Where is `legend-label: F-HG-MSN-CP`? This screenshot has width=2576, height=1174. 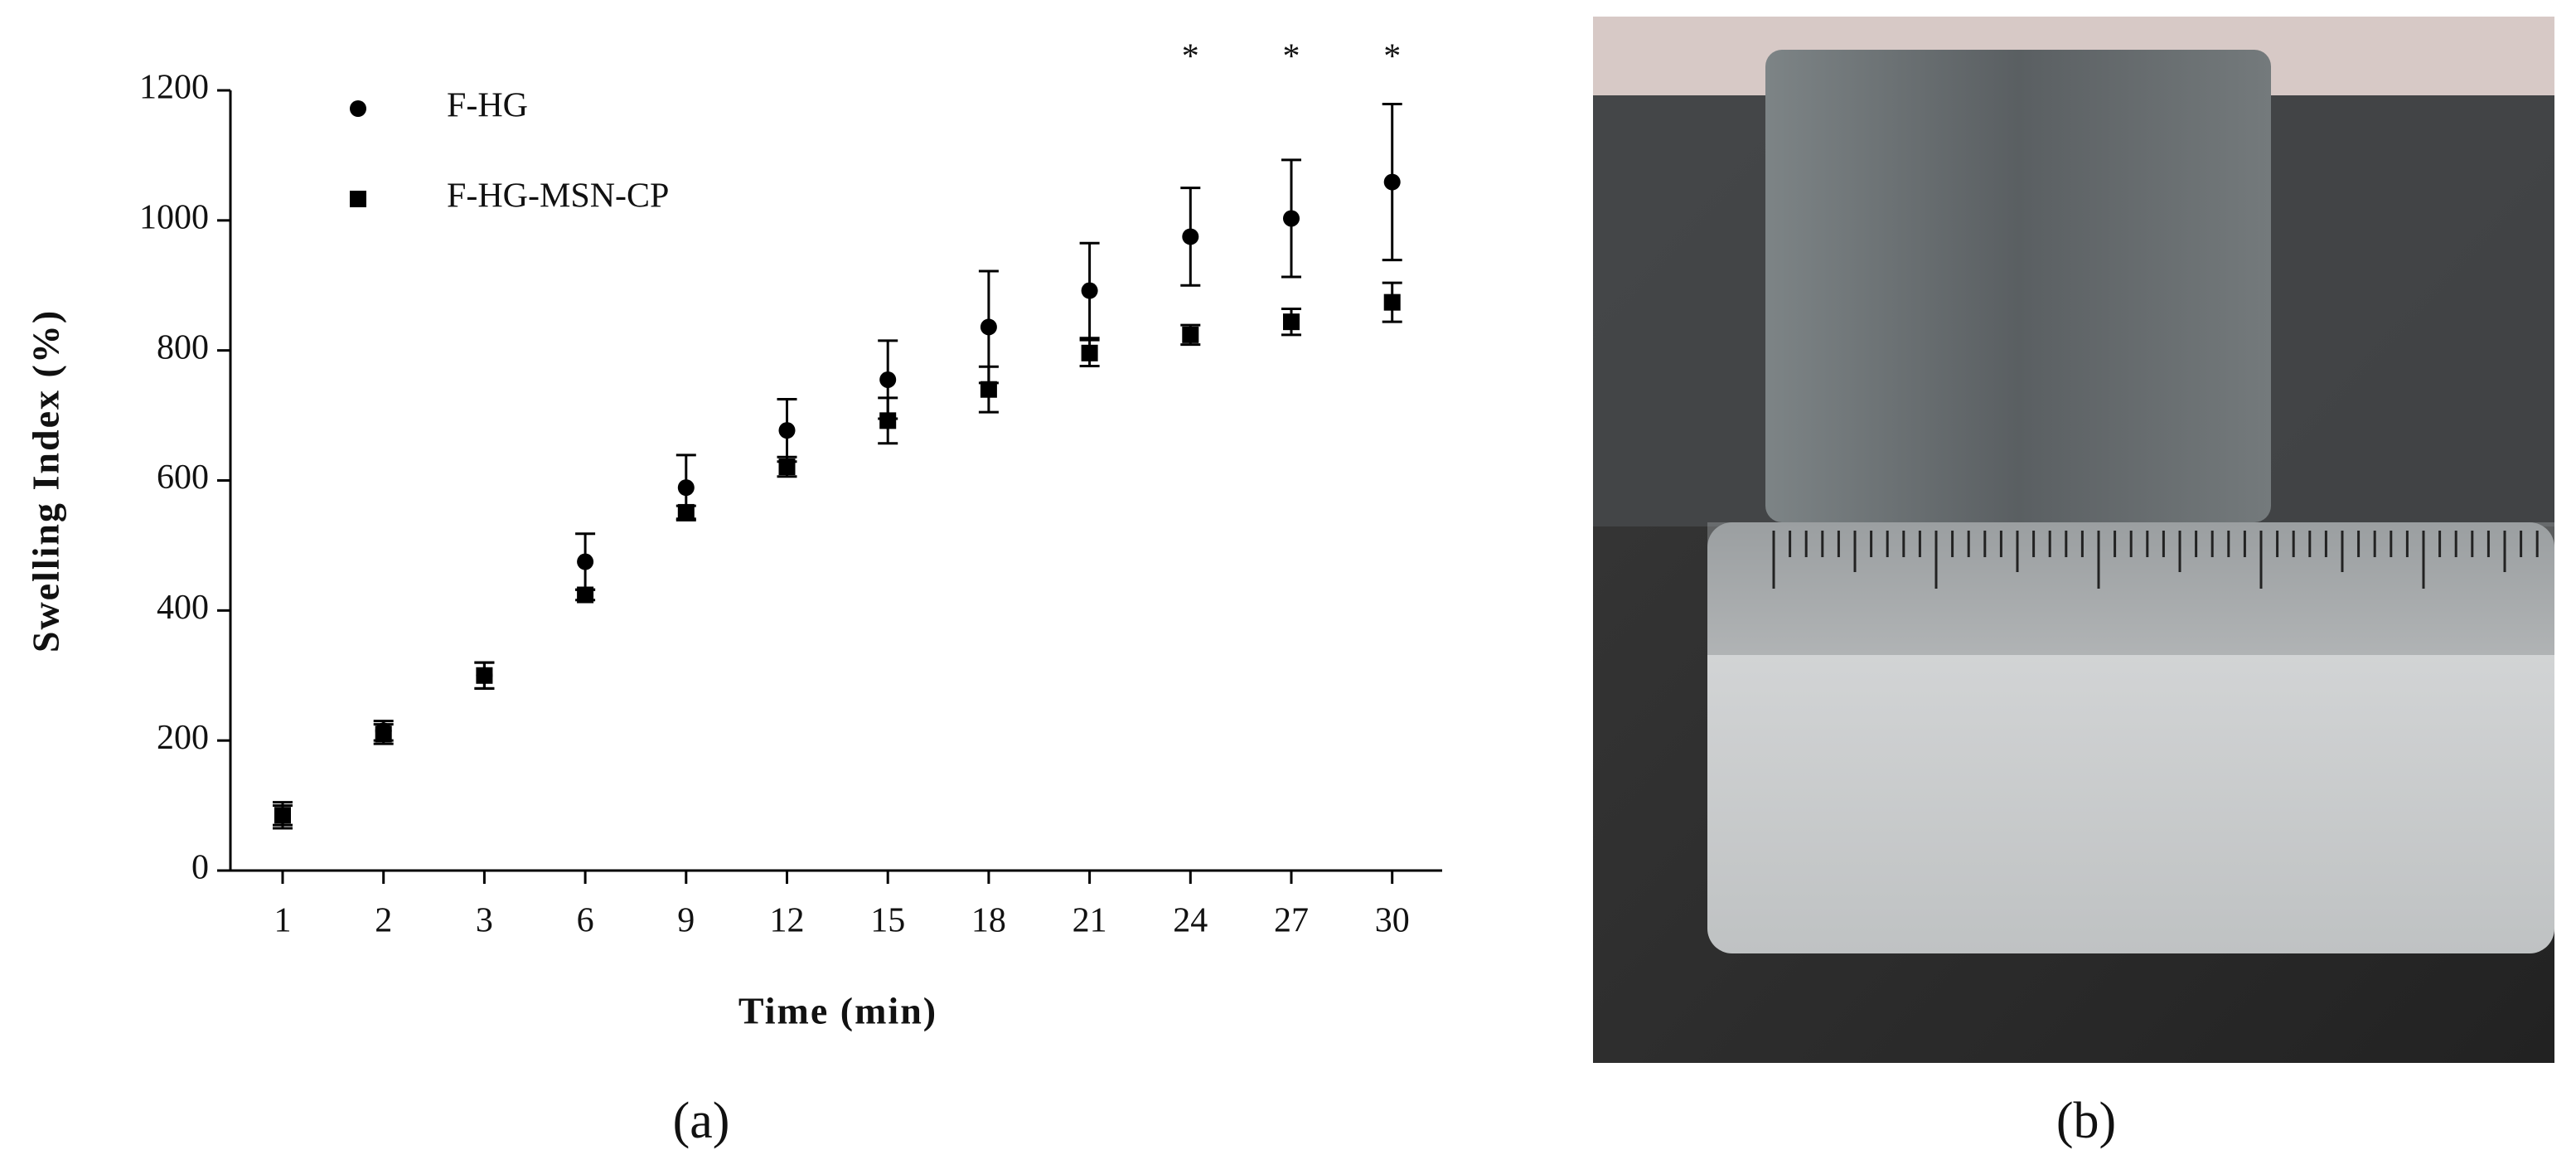 legend-label: F-HG-MSN-CP is located at coordinates (558, 196).